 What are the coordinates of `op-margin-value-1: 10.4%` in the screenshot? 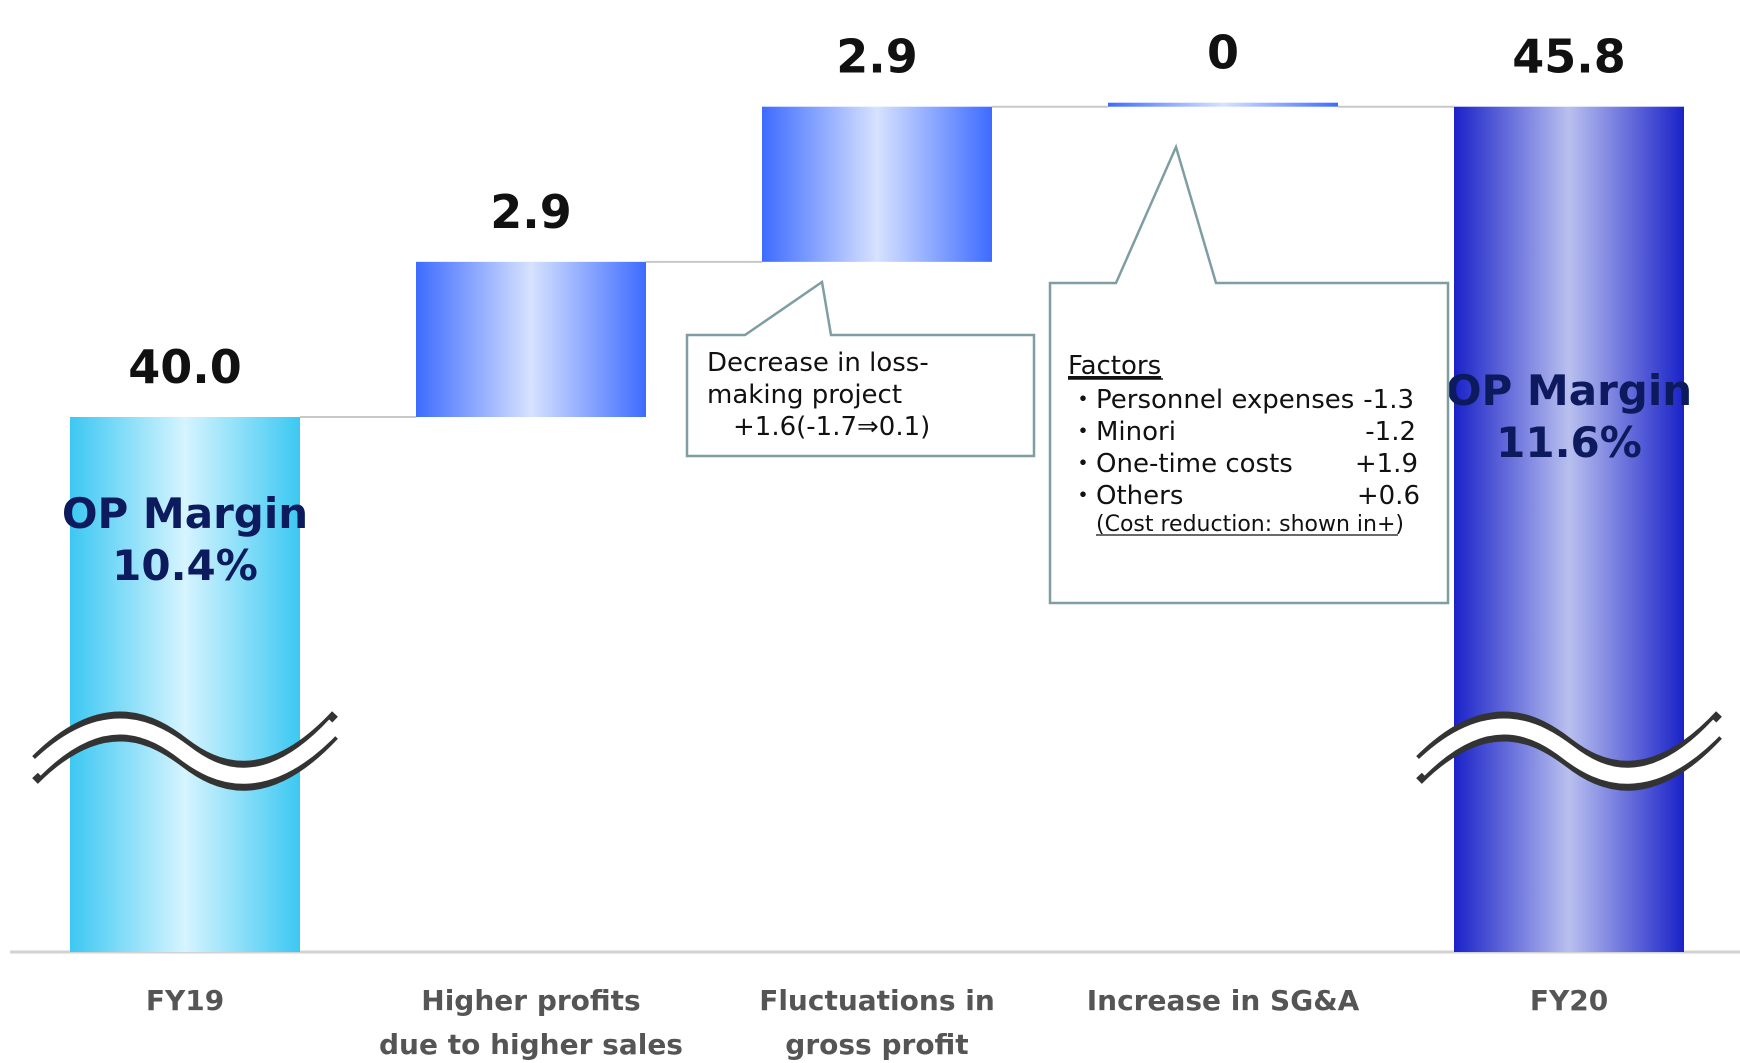 It's located at (185, 565).